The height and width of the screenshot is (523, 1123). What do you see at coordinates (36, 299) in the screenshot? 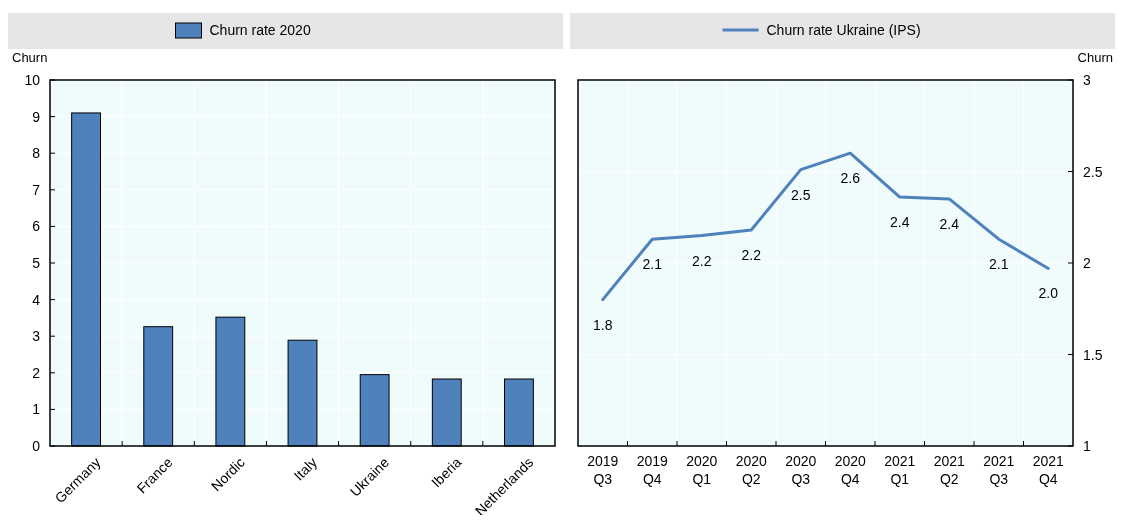
I see `y-tick-label: 4` at bounding box center [36, 299].